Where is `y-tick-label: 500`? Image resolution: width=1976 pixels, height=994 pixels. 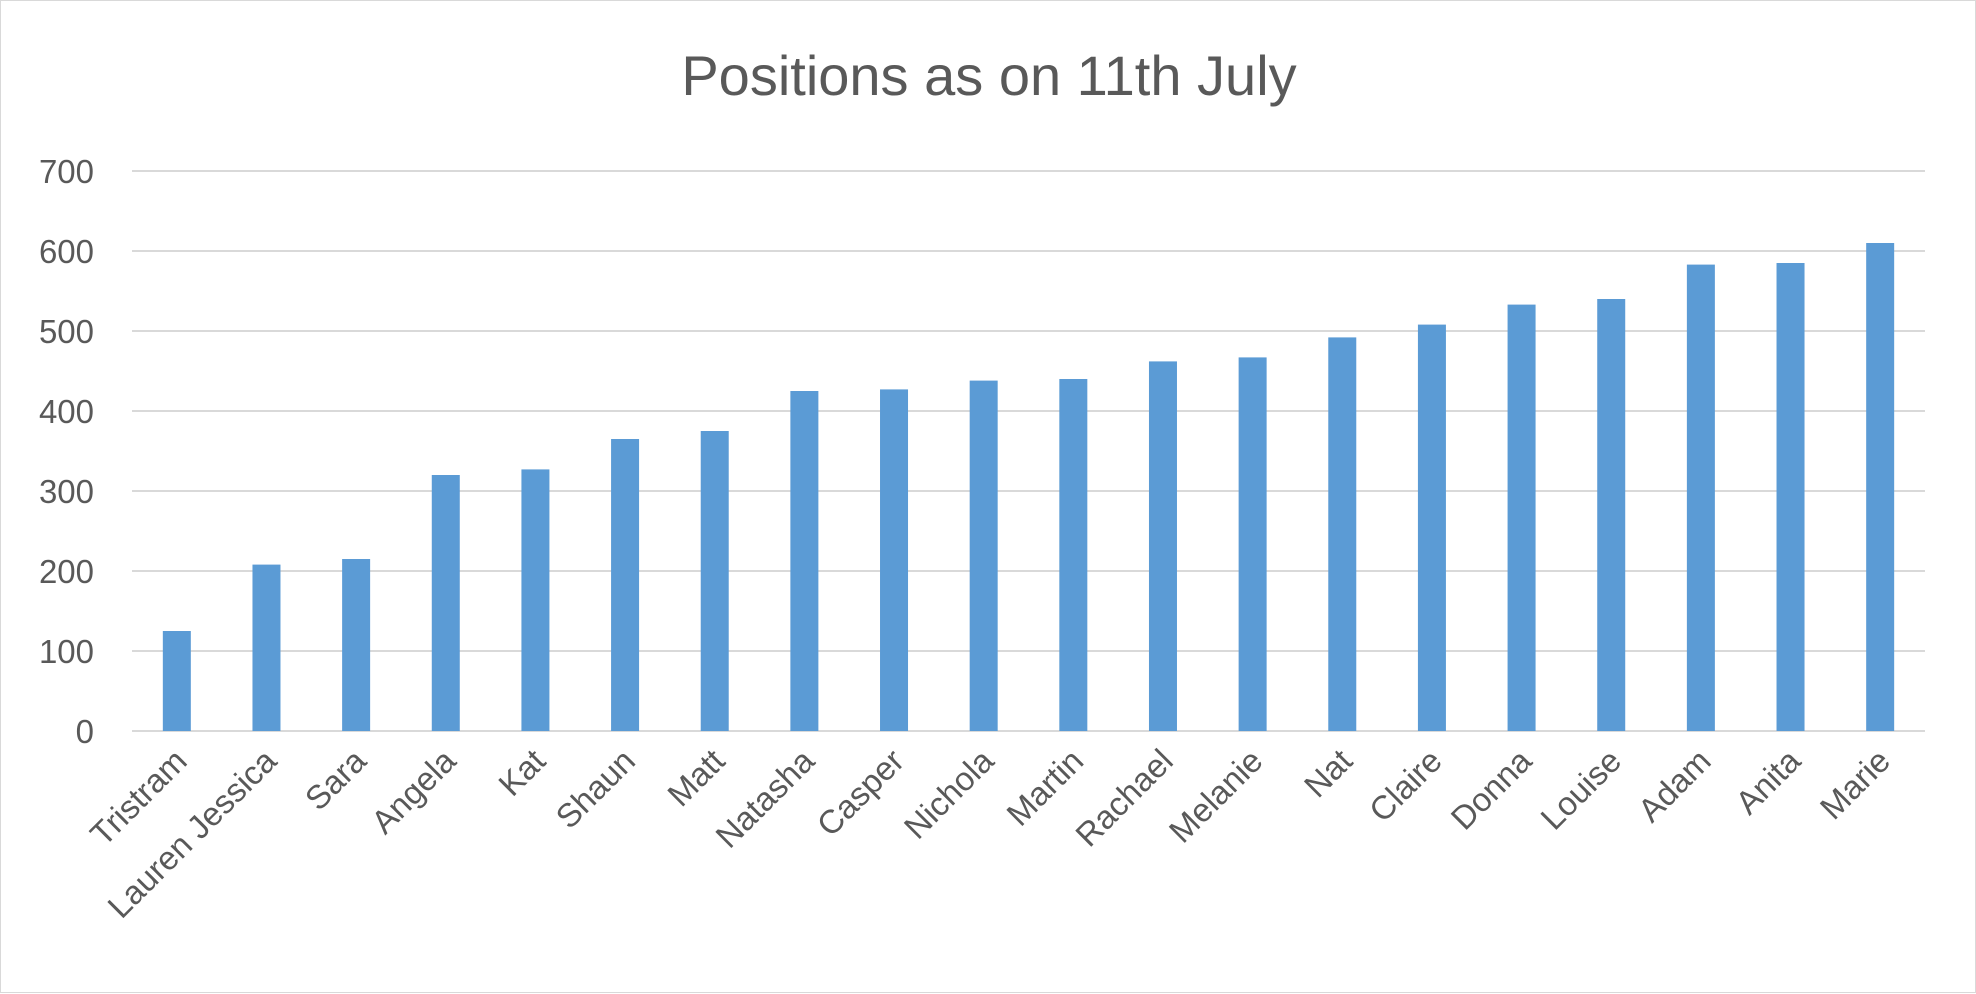
y-tick-label: 500 is located at coordinates (66, 331).